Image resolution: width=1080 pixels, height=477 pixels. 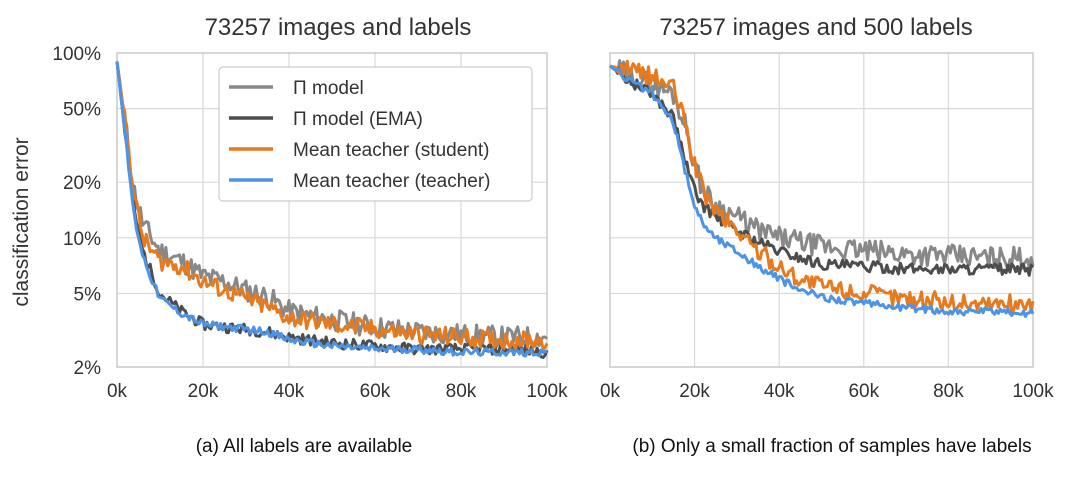 What do you see at coordinates (358, 119) in the screenshot?
I see `legend-label: Π model (EMA)` at bounding box center [358, 119].